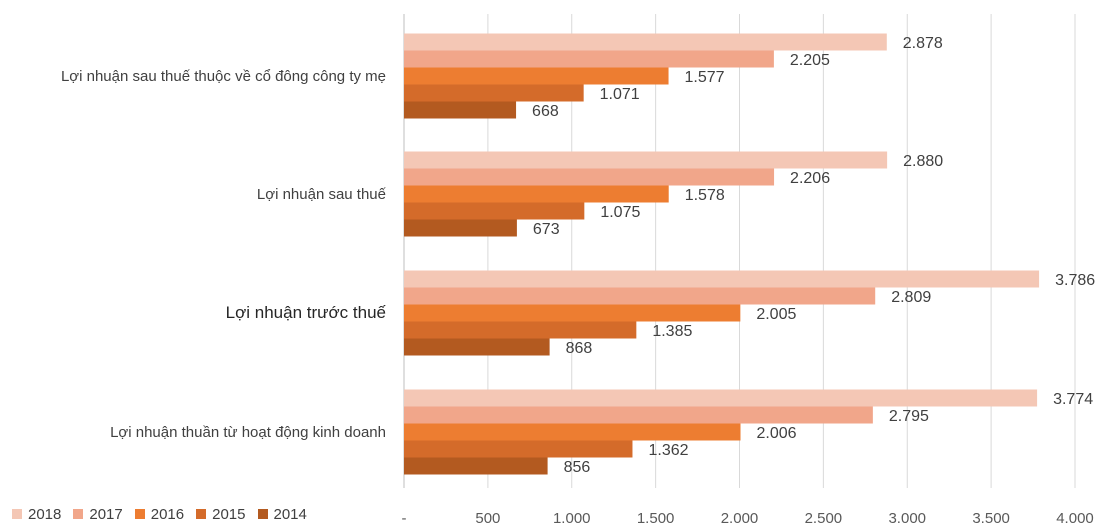 The width and height of the screenshot is (1104, 527). I want to click on legend: 2018 2017 2016 2015 2014, so click(159, 514).